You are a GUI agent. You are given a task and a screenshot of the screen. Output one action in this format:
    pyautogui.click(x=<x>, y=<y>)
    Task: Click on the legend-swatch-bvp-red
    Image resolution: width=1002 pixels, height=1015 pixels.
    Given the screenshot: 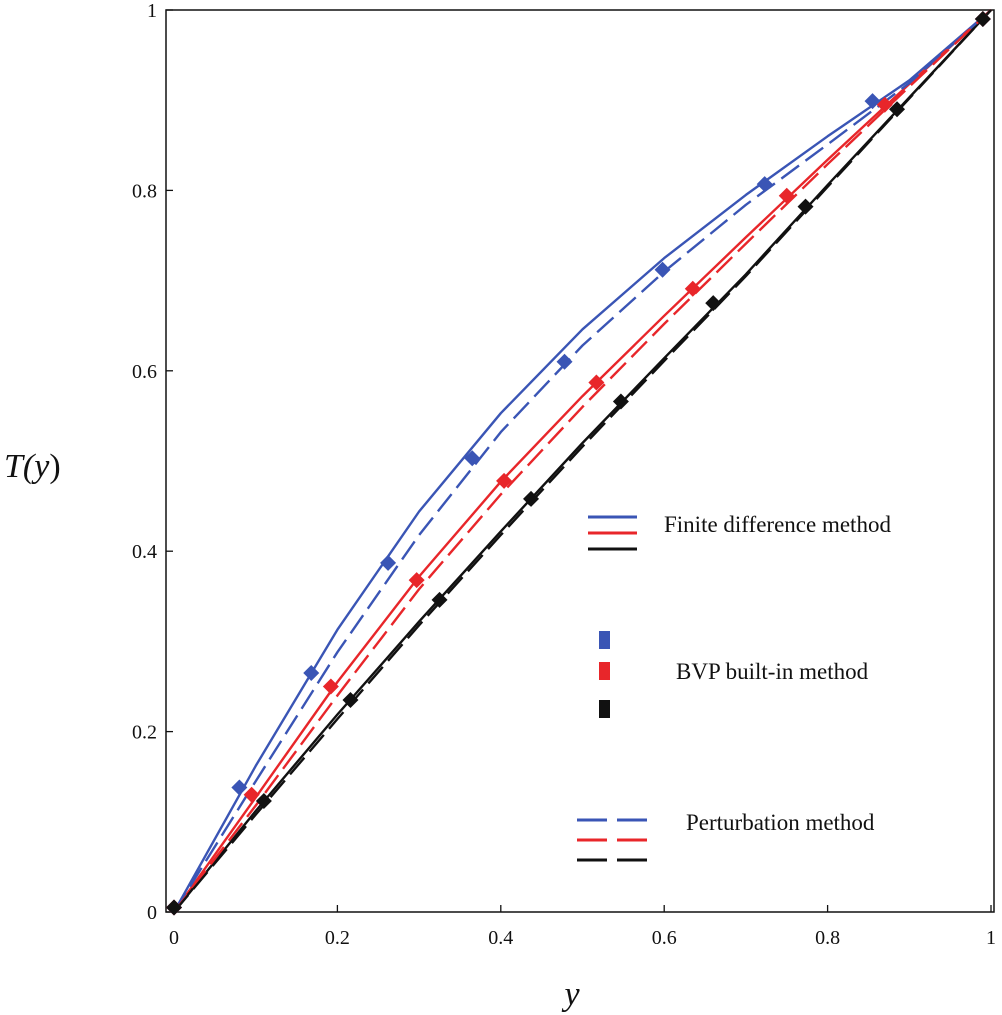 What is the action you would take?
    pyautogui.click(x=604, y=671)
    